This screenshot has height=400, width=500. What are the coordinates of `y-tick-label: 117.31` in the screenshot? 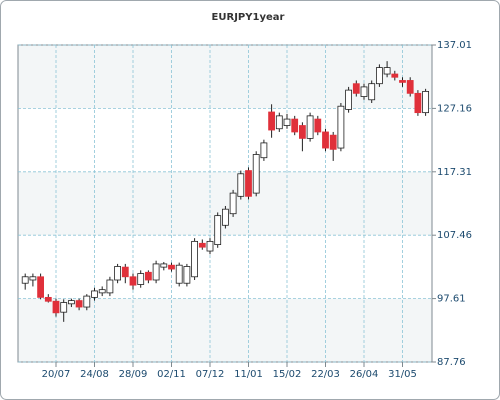 It's located at (454, 172).